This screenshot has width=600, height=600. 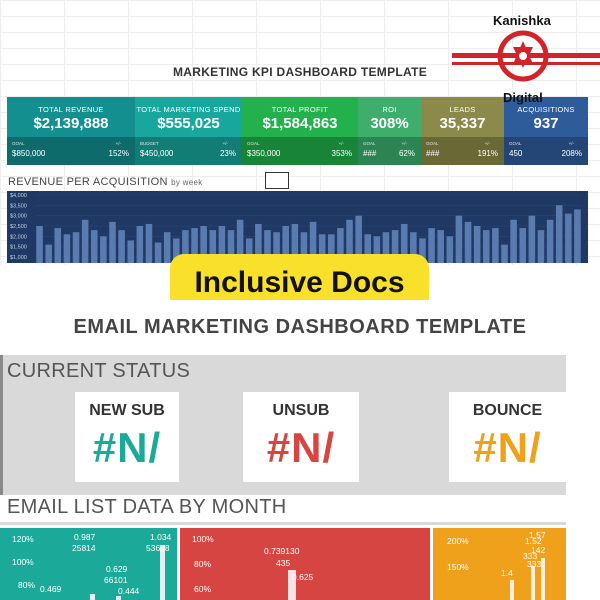 I want to click on kpi-dashboard-title: MARKETING KPI DASHBOARD TEMPLATE, so click(x=300, y=72).